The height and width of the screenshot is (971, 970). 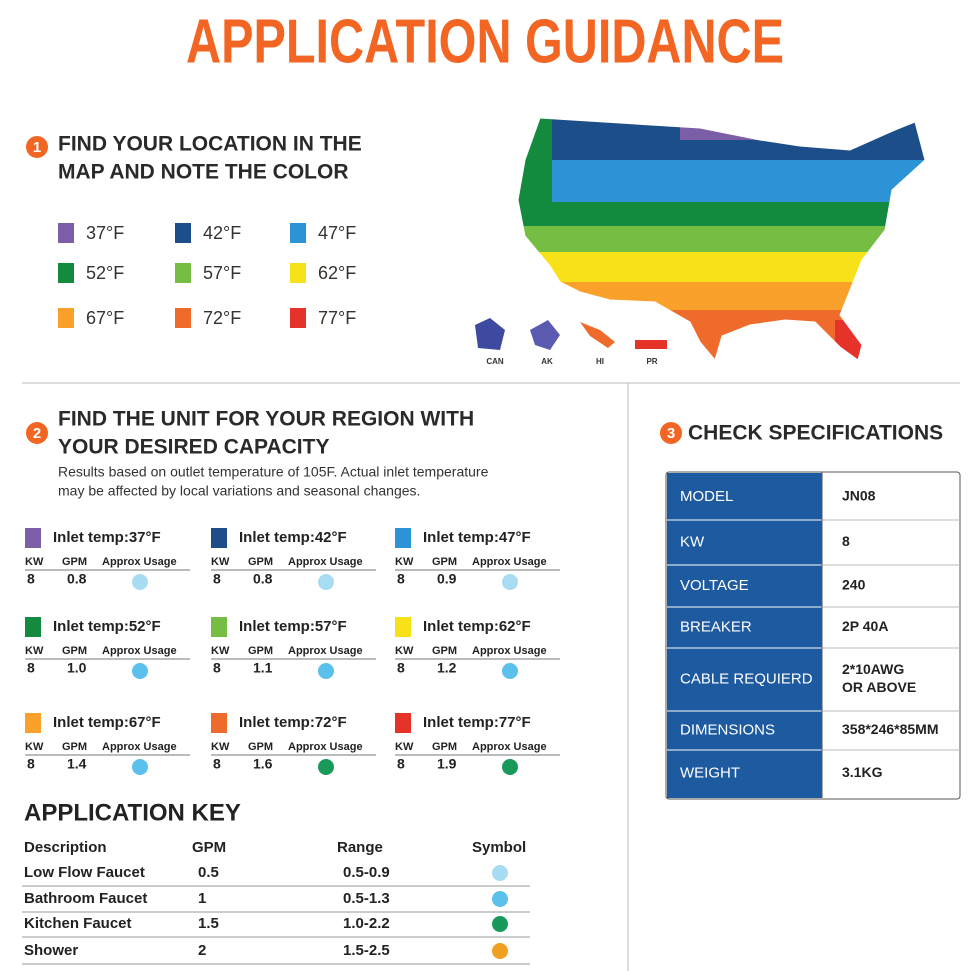 I want to click on spec-label: BREAKER, so click(x=716, y=626).